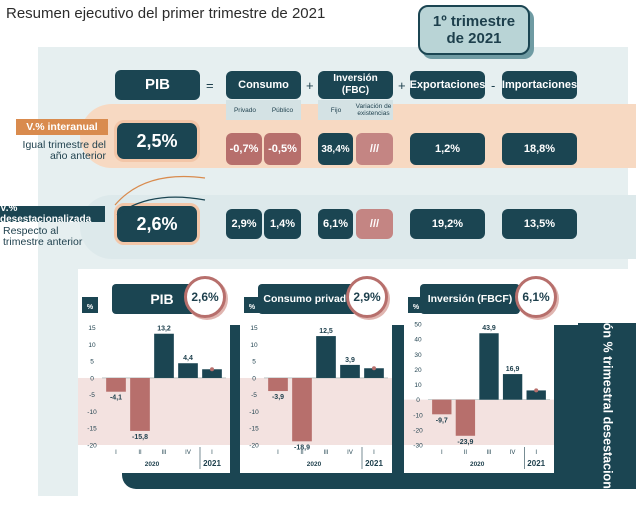 The image size is (636, 530). I want to click on header-consumo: Consumo, so click(263, 85).